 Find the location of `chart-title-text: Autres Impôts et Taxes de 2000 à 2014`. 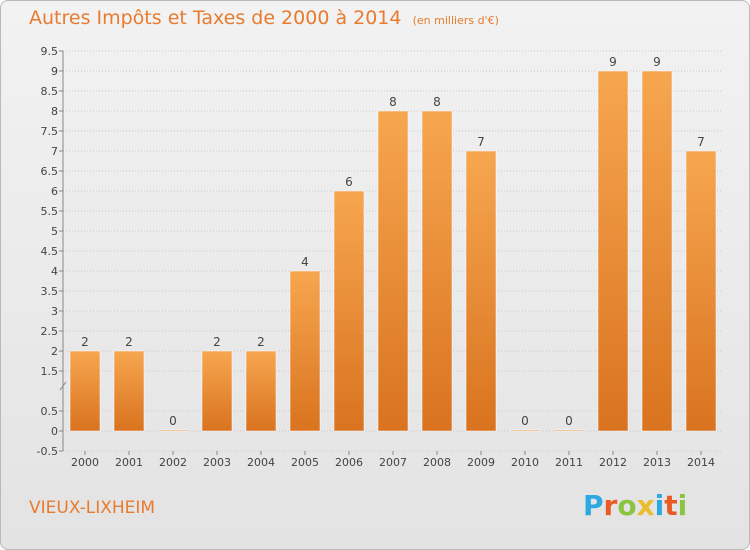

chart-title-text: Autres Impôts et Taxes de 2000 à 2014 is located at coordinates (215, 18).